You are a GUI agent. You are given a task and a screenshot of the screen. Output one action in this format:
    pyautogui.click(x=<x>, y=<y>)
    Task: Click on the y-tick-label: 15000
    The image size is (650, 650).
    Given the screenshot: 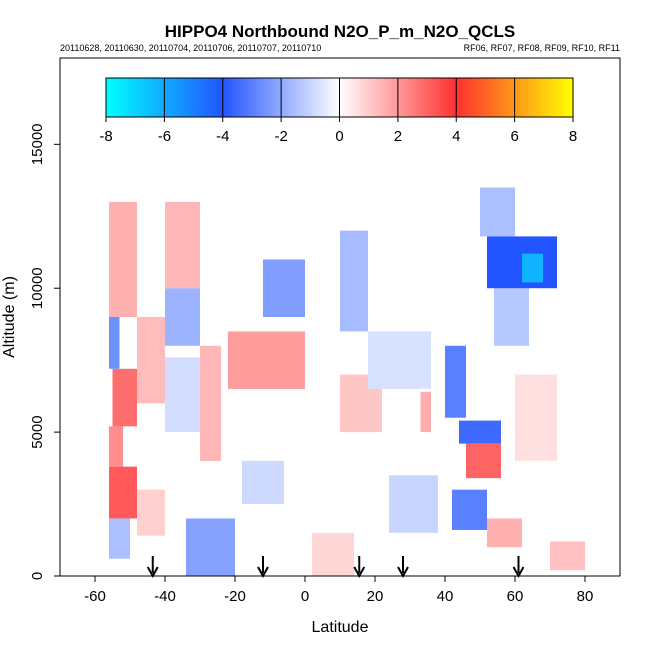 What is the action you would take?
    pyautogui.click(x=37, y=144)
    